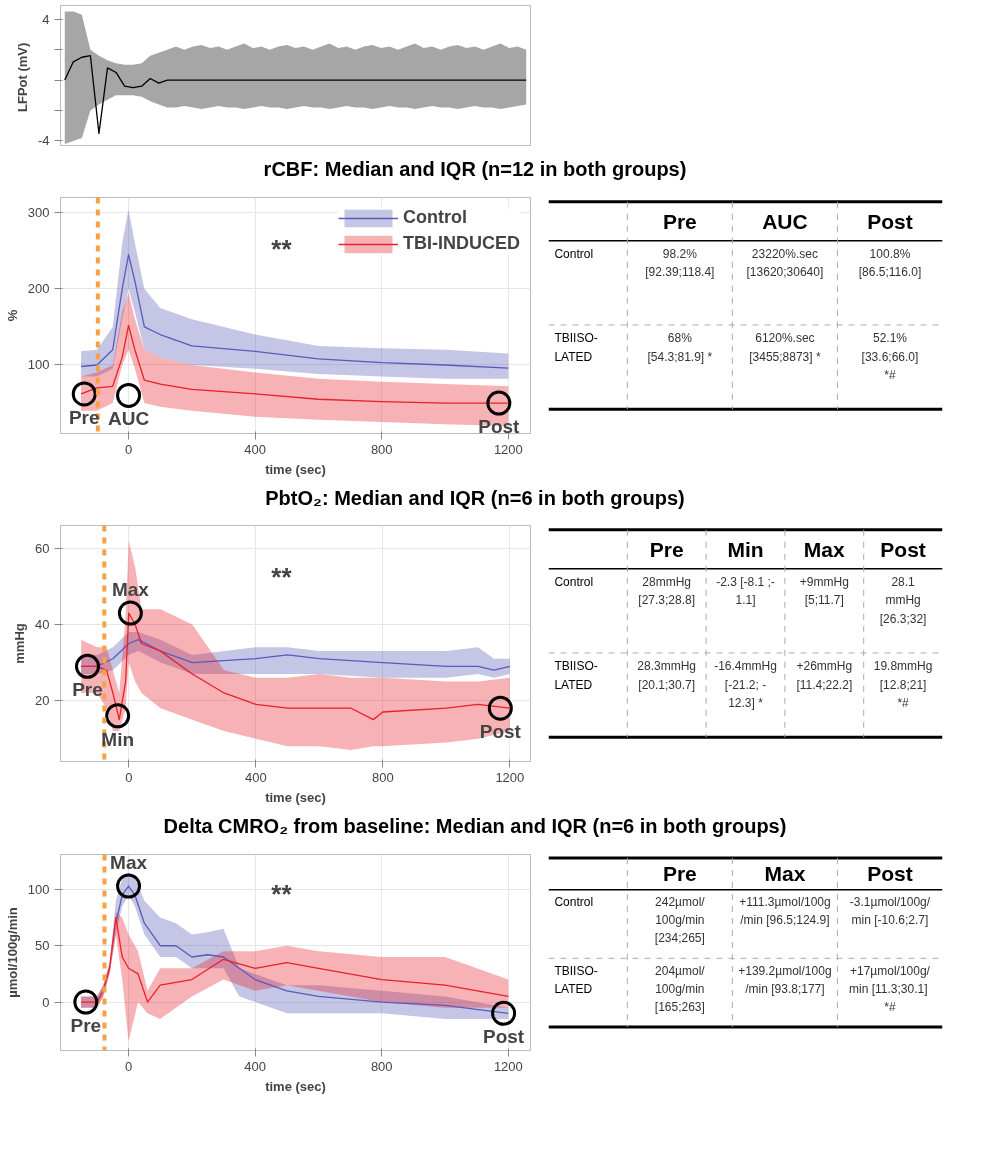 This screenshot has height=1149, width=1006. I want to click on text: 68% [54.3;81.9] *, so click(680, 347).